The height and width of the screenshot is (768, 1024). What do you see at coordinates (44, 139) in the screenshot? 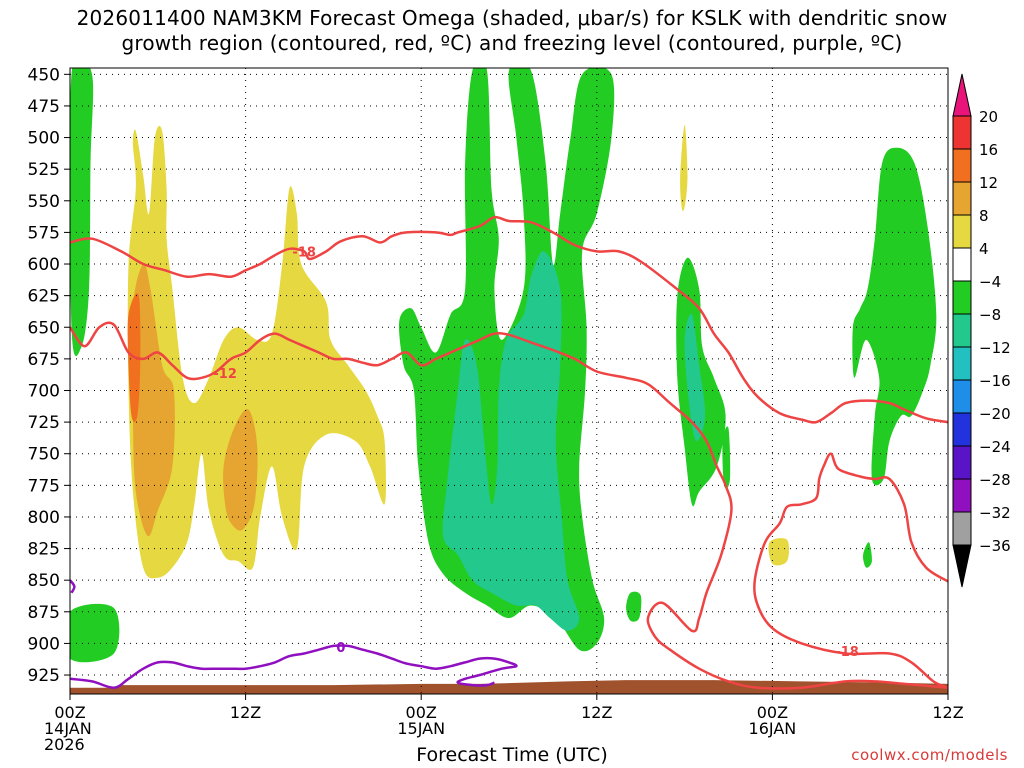
I see `y-tick-label-500: 500` at bounding box center [44, 139].